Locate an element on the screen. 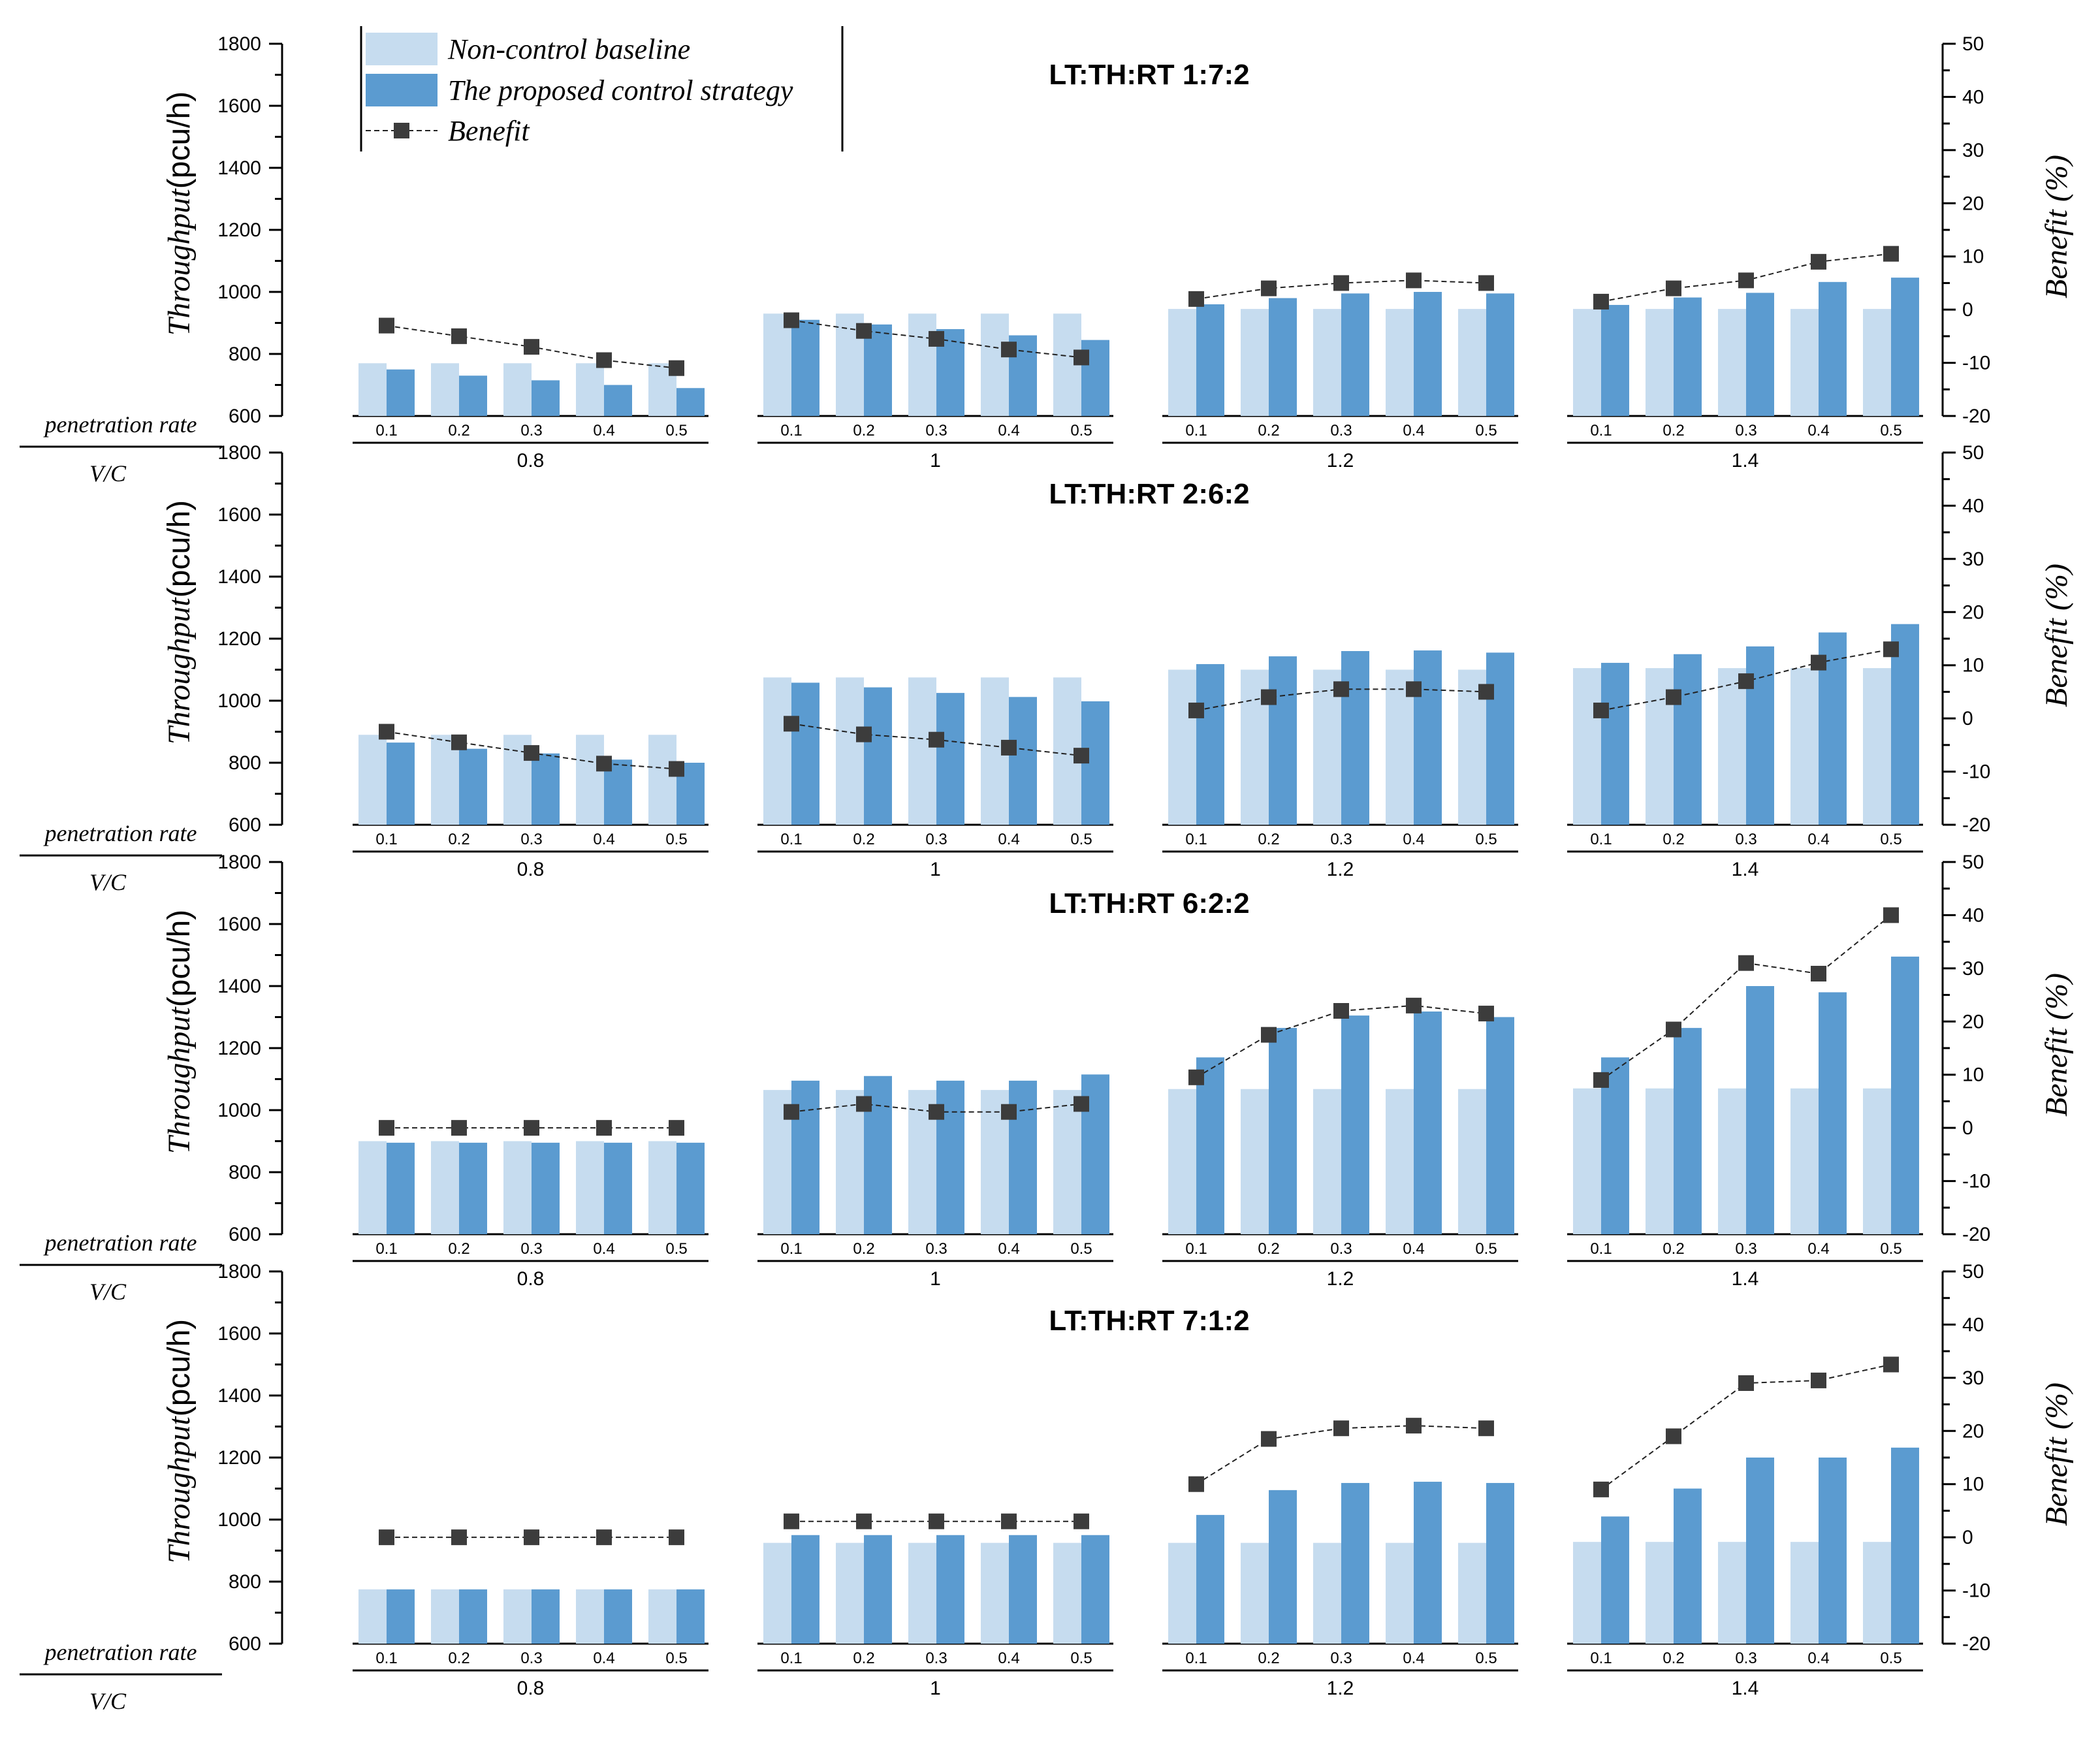 This screenshot has width=2100, height=1739. vc-tick-label: 0.8 is located at coordinates (531, 1279).